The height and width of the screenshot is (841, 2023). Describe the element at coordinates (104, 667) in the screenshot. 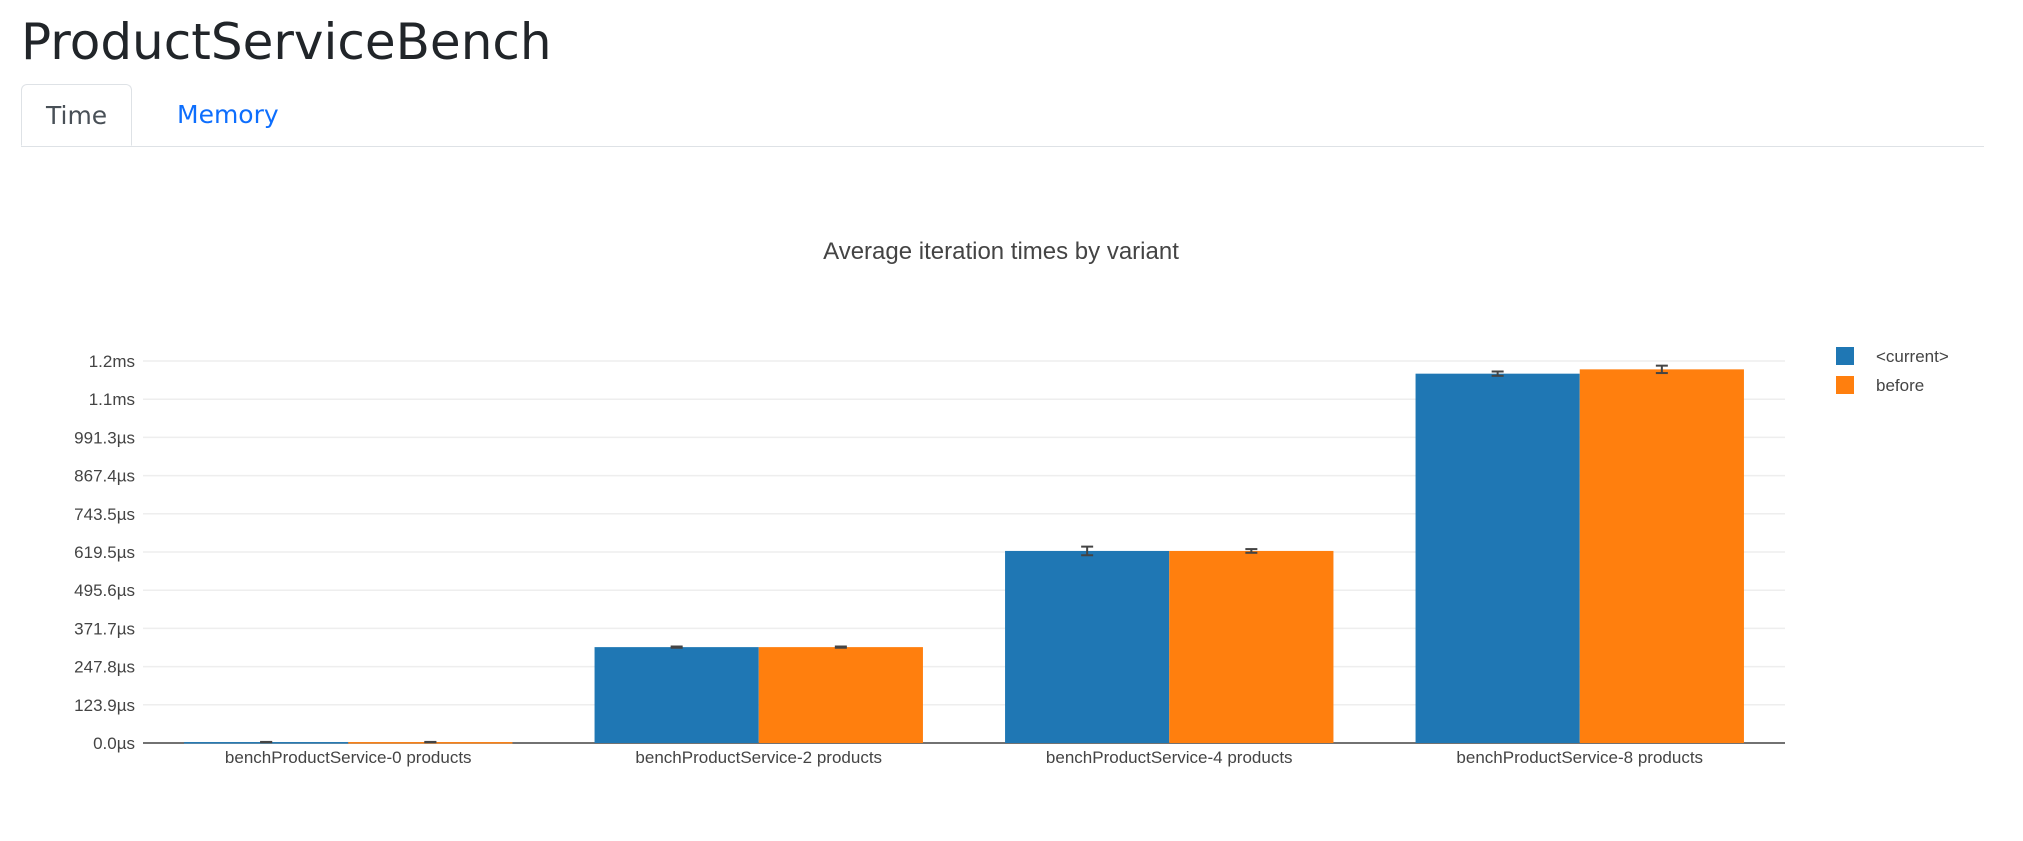

I see `y-tick-label: 247.8µs` at that location.